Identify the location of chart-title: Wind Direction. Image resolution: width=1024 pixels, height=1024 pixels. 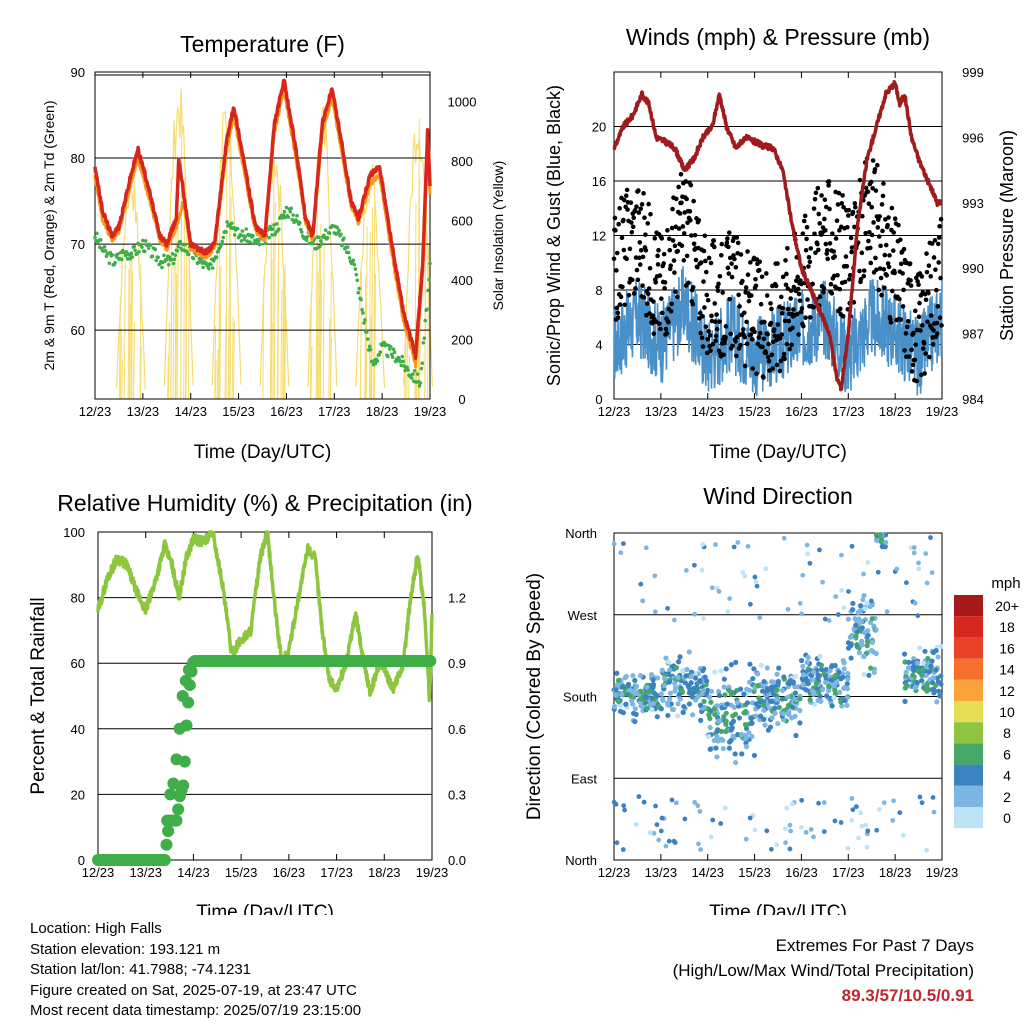
(778, 496).